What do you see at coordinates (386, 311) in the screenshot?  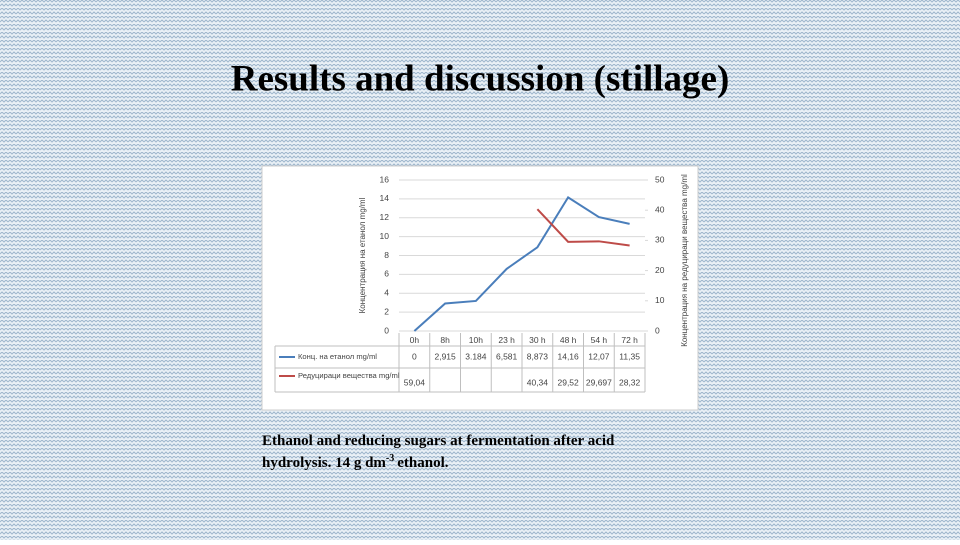 I see `y-tick-label: 2` at bounding box center [386, 311].